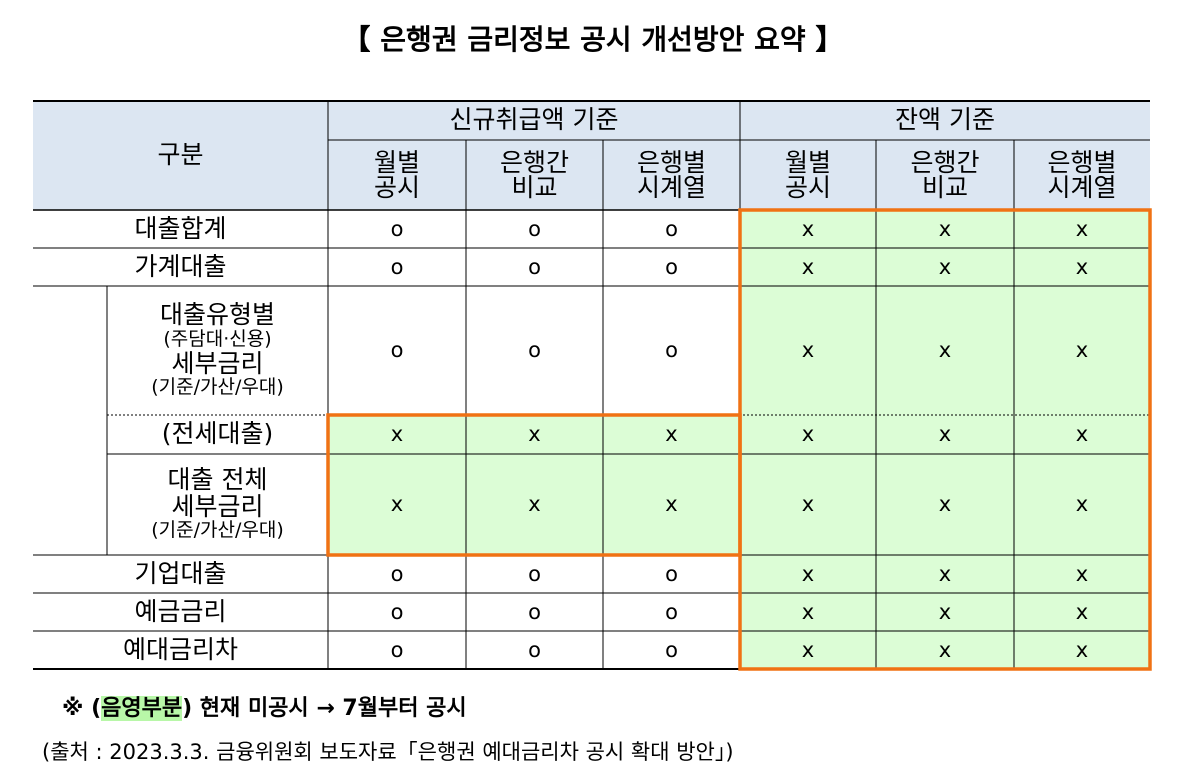 This screenshot has height=784, width=1186. I want to click on row-label-line: 예금금리, so click(180, 611).